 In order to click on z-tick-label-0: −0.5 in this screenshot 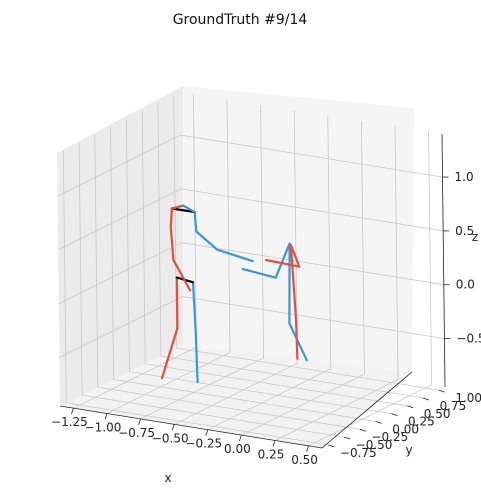, I will do `click(468, 339)`.